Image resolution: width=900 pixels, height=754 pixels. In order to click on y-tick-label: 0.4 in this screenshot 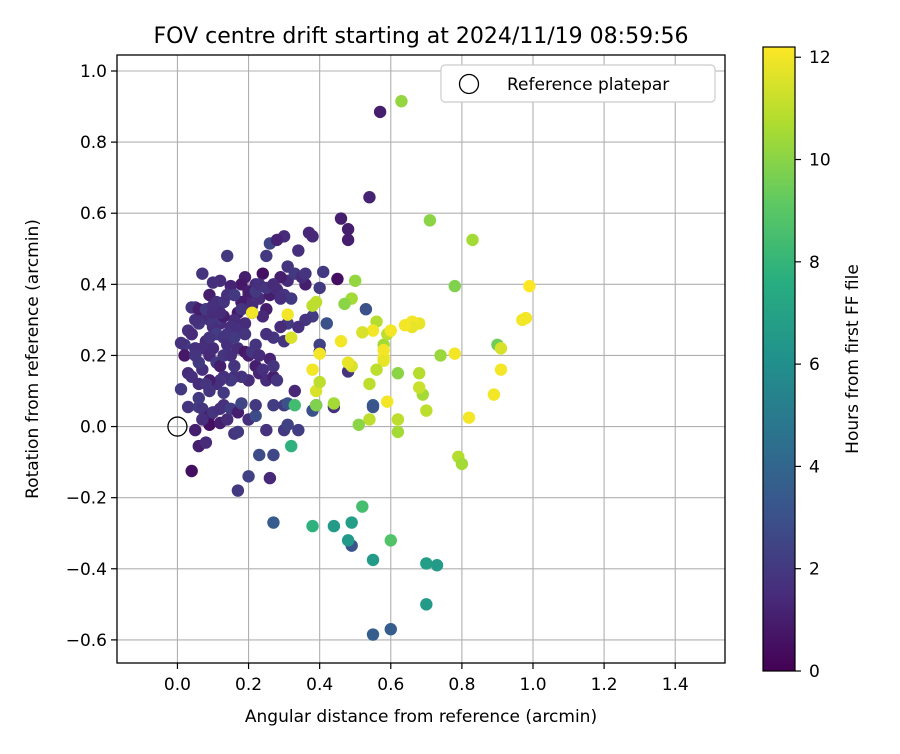, I will do `click(93, 285)`.